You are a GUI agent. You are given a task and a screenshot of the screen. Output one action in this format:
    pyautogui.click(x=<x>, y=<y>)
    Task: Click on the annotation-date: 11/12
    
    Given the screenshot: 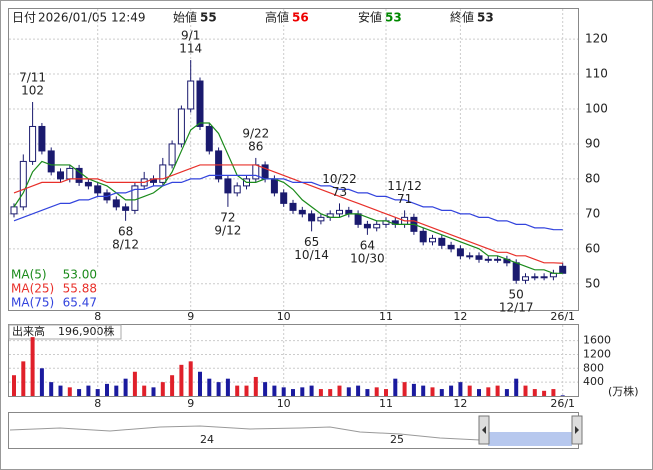 What is the action you would take?
    pyautogui.click(x=404, y=186)
    